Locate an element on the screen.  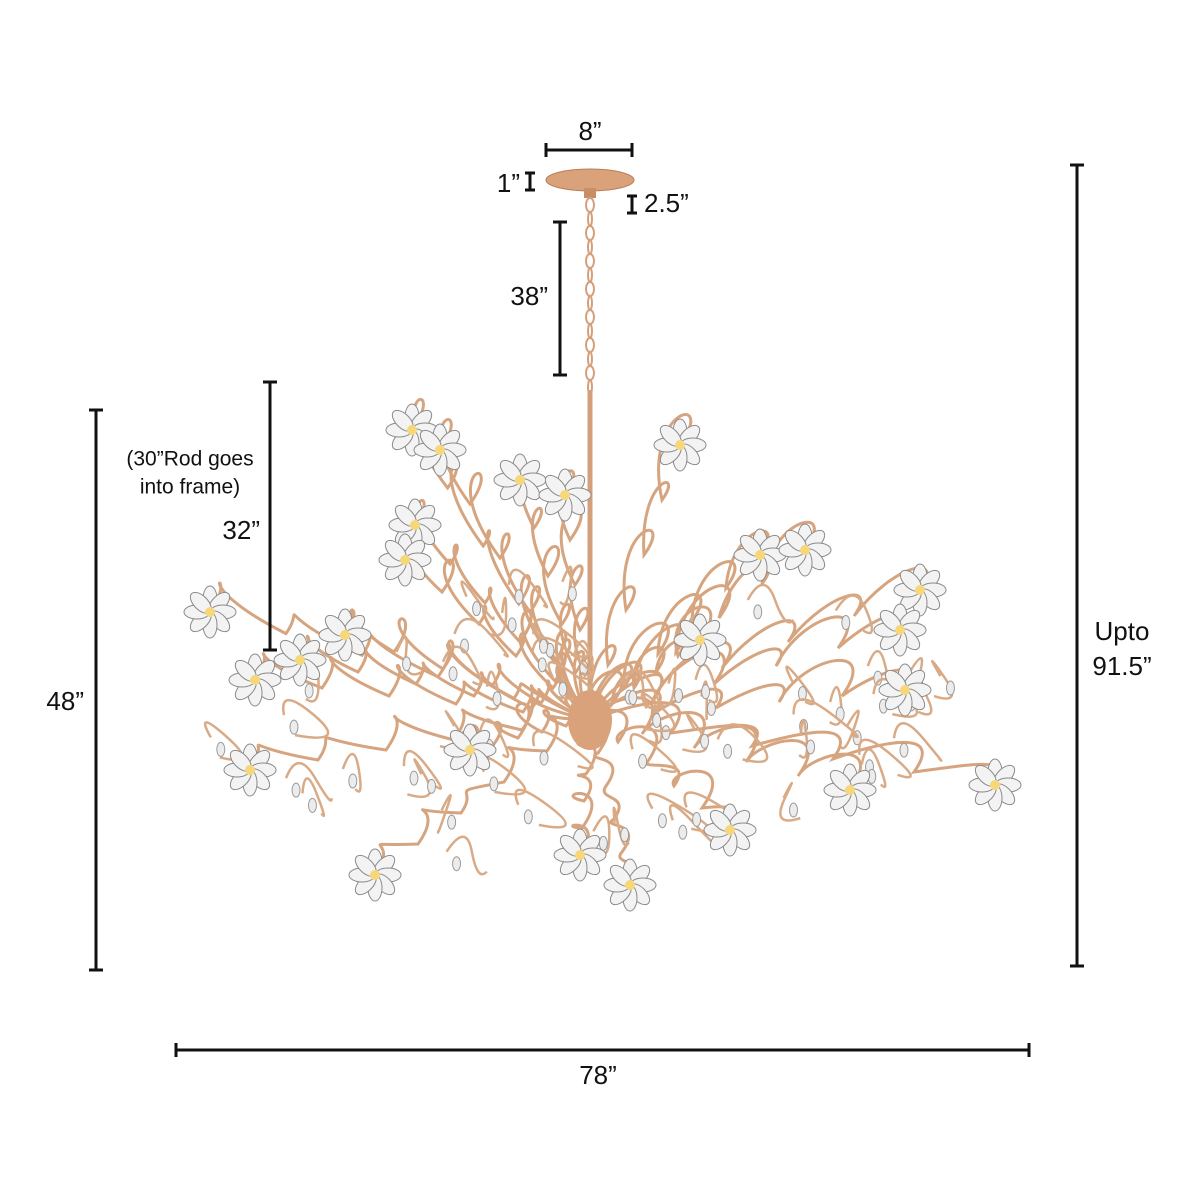
label: 48” is located at coordinates (65, 701).